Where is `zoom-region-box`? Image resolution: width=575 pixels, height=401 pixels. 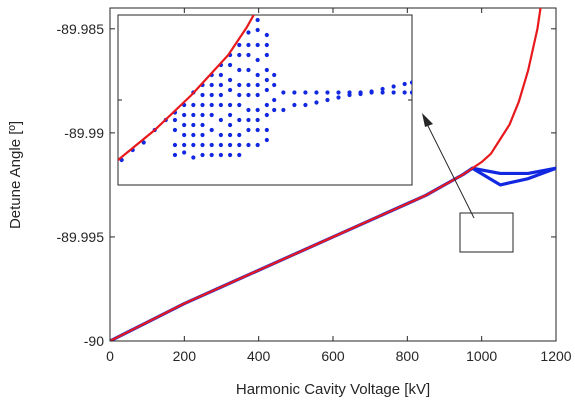 zoom-region-box is located at coordinates (486, 232).